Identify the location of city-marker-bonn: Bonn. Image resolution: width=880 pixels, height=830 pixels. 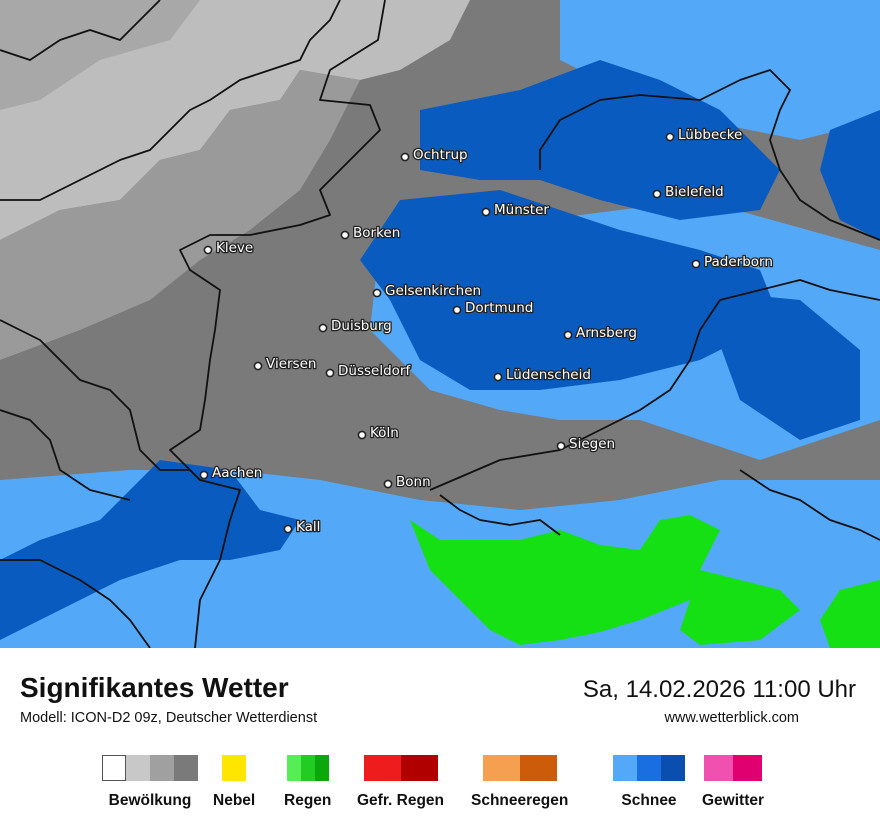
(407, 482).